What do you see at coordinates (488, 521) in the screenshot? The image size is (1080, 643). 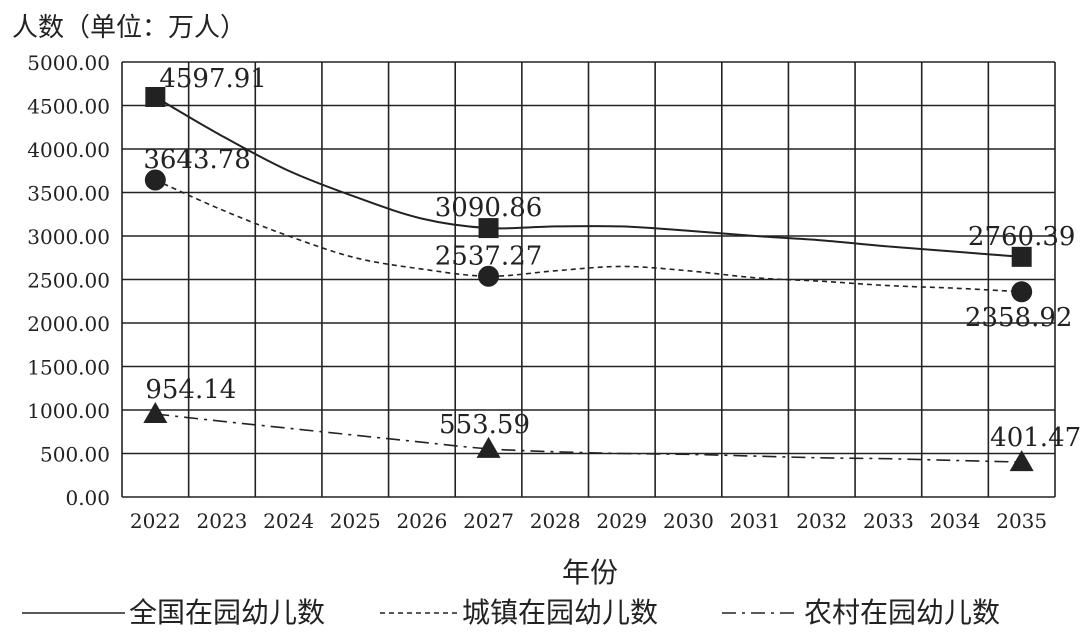 I see `x-tick-label: 2027` at bounding box center [488, 521].